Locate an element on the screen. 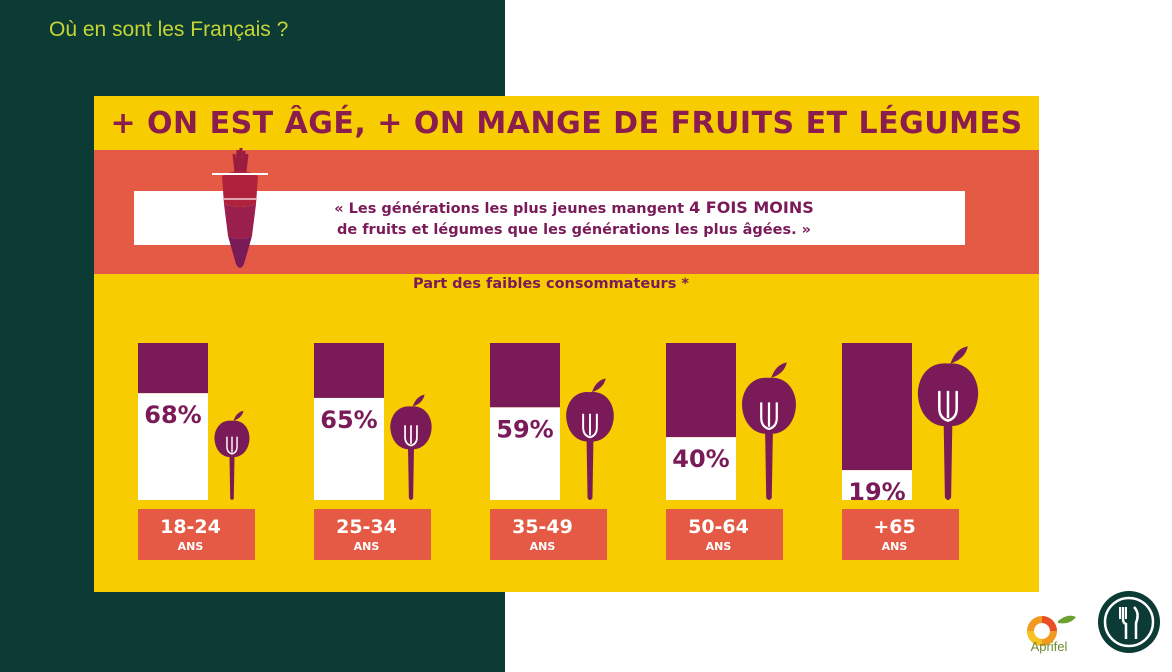 The width and height of the screenshot is (1172, 672). chart-title: Part des faibles consommateurs * is located at coordinates (551, 284).